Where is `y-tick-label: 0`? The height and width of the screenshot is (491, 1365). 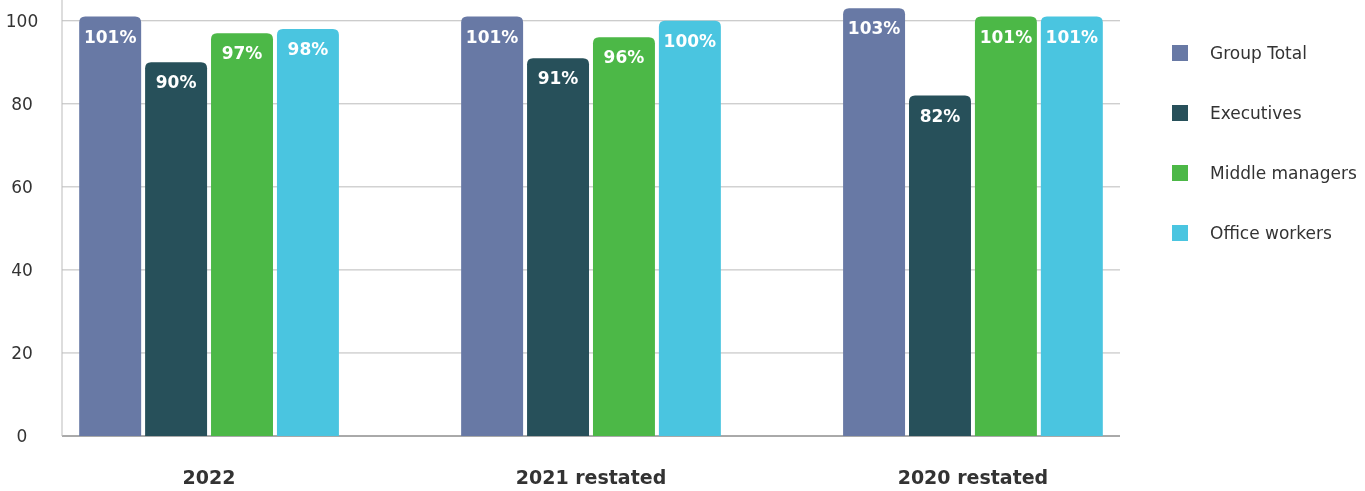
y-tick-label: 0 is located at coordinates (22, 435).